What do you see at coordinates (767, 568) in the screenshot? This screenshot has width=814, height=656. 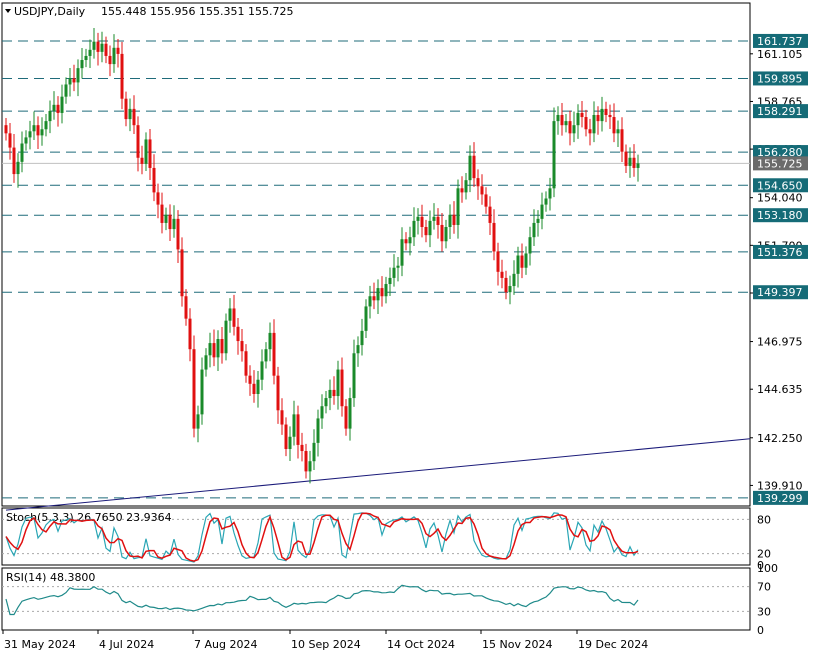 I see `rsi-tick-label: 100` at bounding box center [767, 568].